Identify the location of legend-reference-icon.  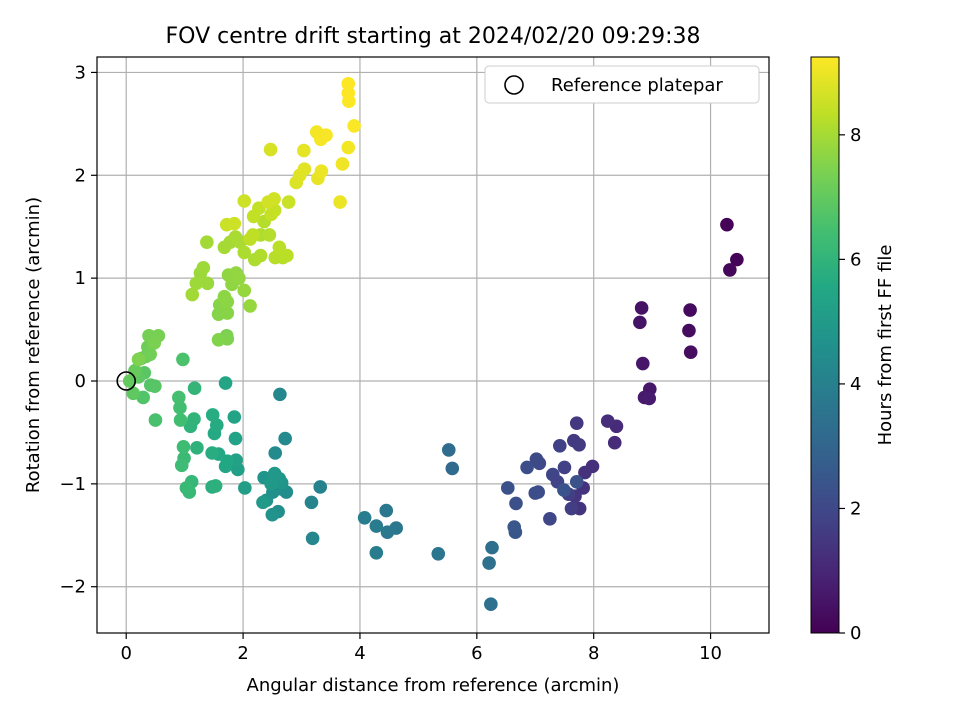
(514, 85).